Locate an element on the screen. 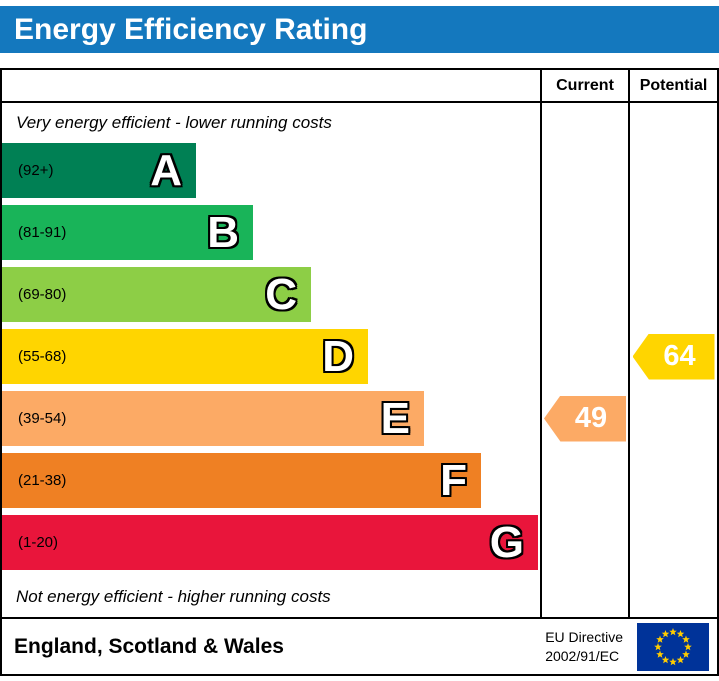 This screenshot has width=719, height=681. band-bar-a: (92+) A is located at coordinates (99, 170).